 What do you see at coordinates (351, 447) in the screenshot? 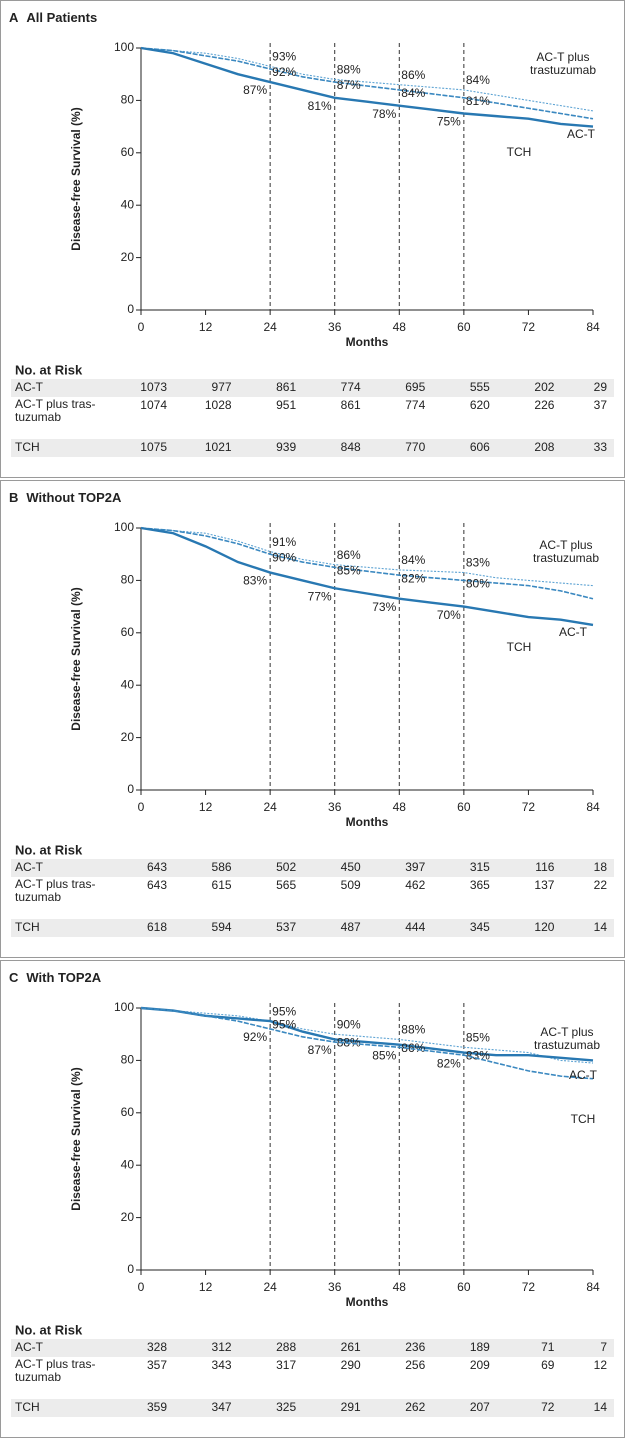
I see `risk-value: 848` at bounding box center [351, 447].